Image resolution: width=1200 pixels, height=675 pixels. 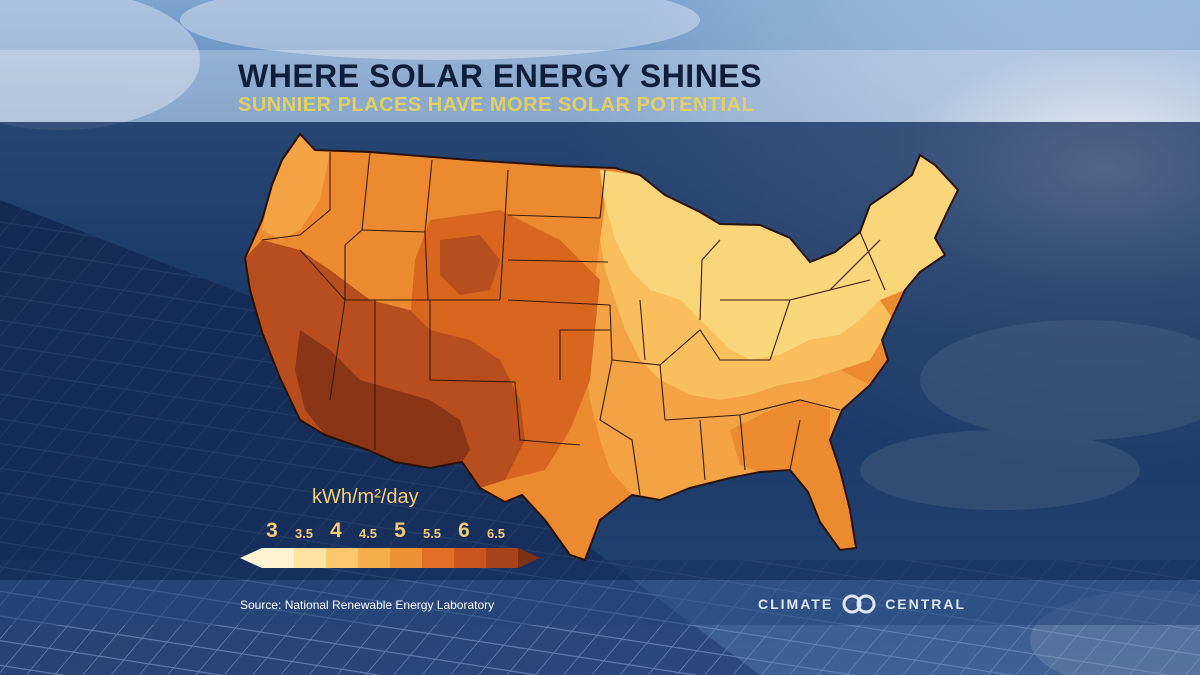 What do you see at coordinates (272, 530) in the screenshot?
I see `legend-tick-label: 3` at bounding box center [272, 530].